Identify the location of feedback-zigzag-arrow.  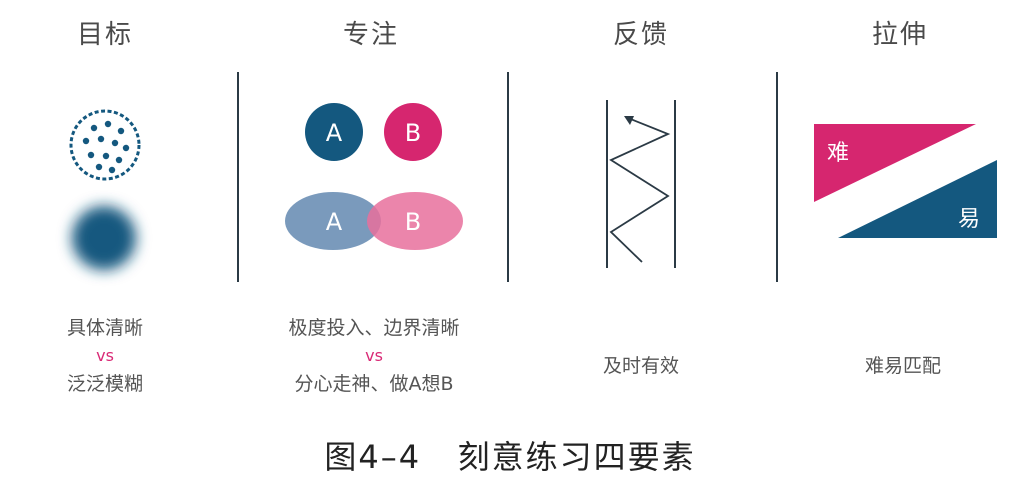
(639, 190).